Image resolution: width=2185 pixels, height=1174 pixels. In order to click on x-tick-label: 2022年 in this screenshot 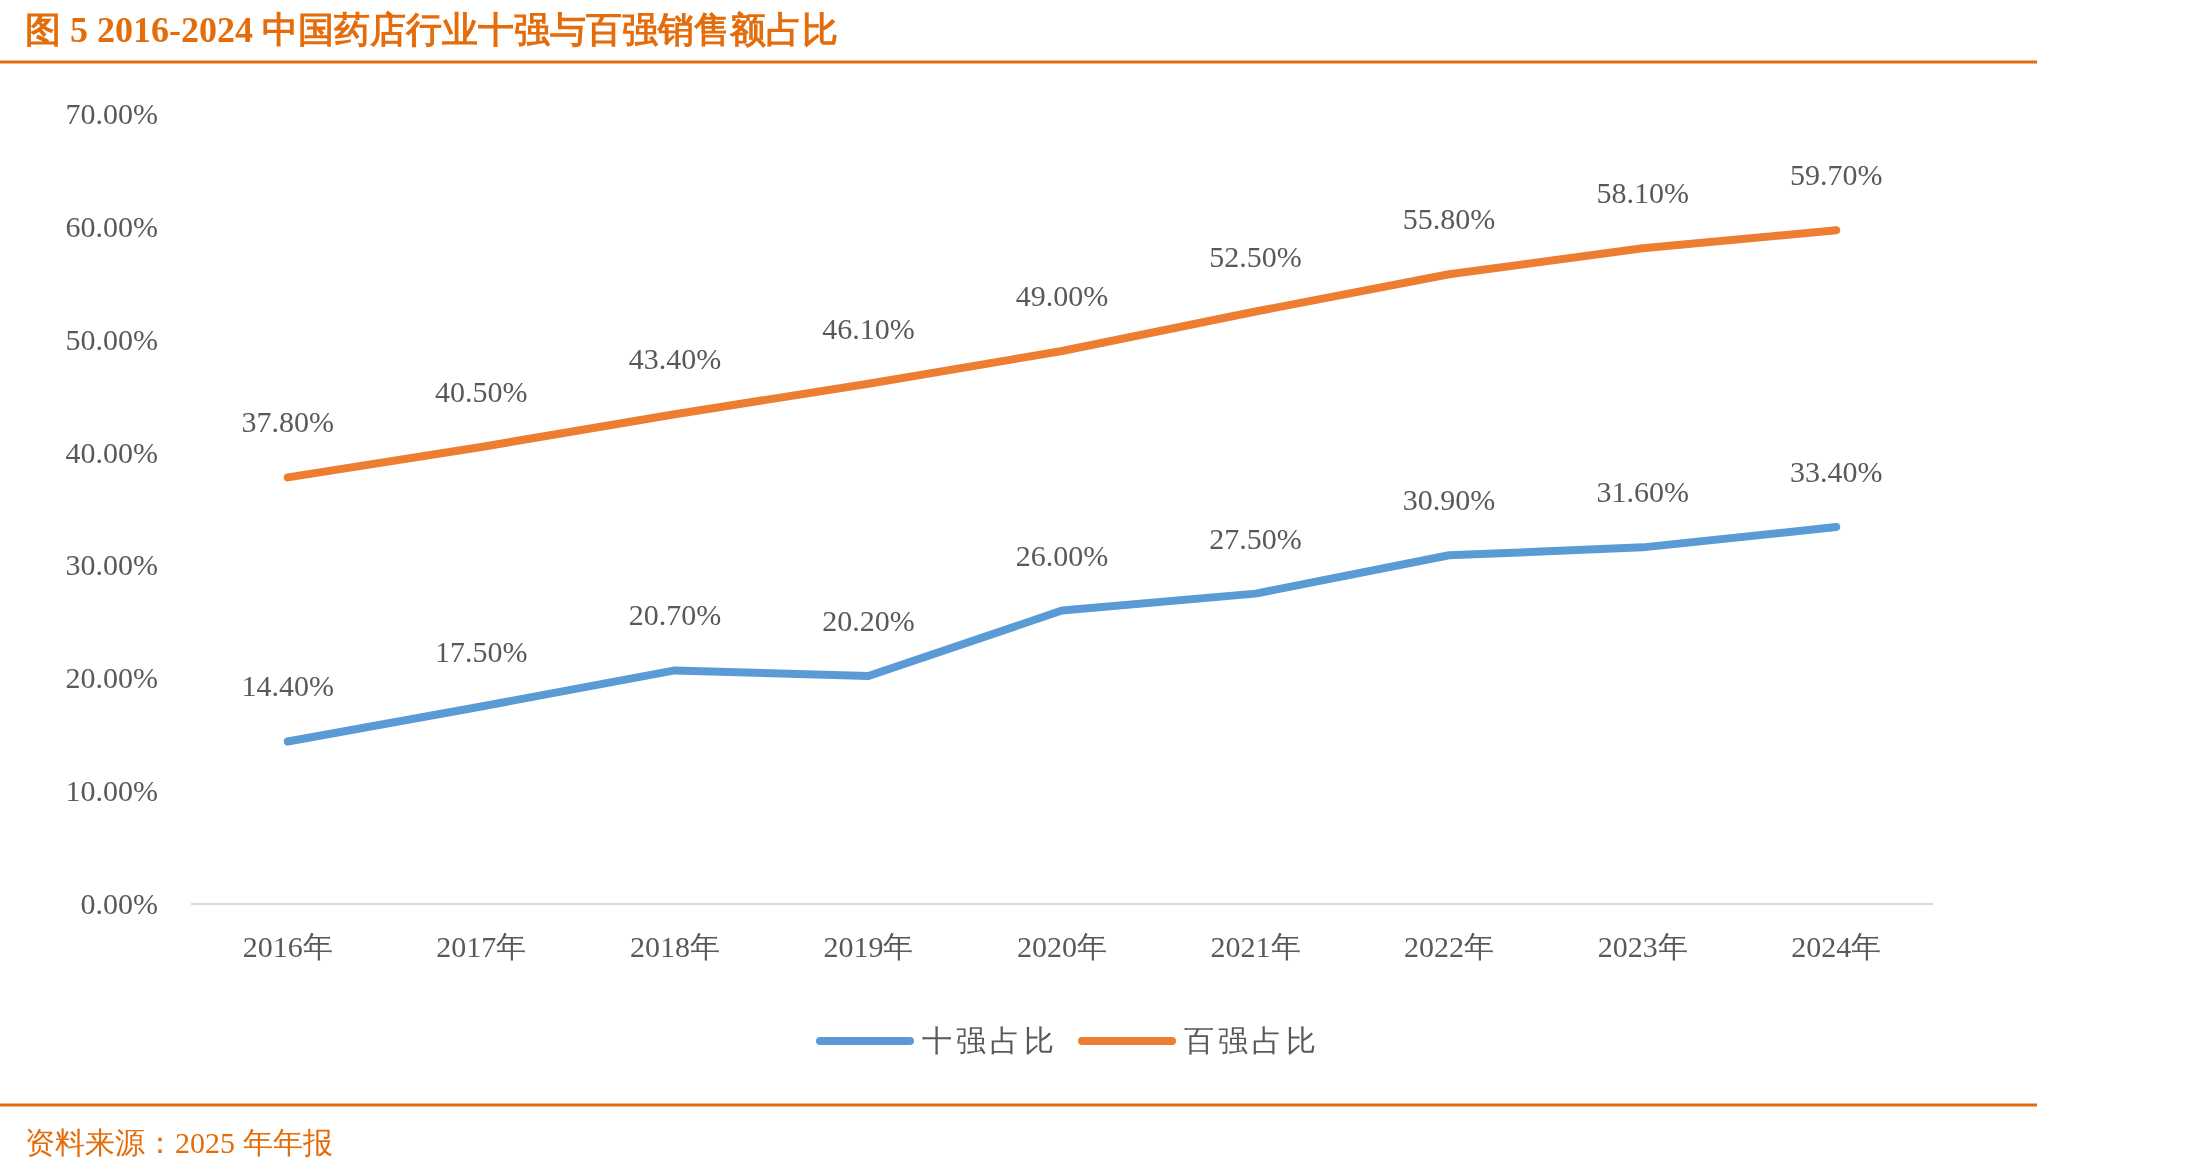, I will do `click(1449, 946)`.